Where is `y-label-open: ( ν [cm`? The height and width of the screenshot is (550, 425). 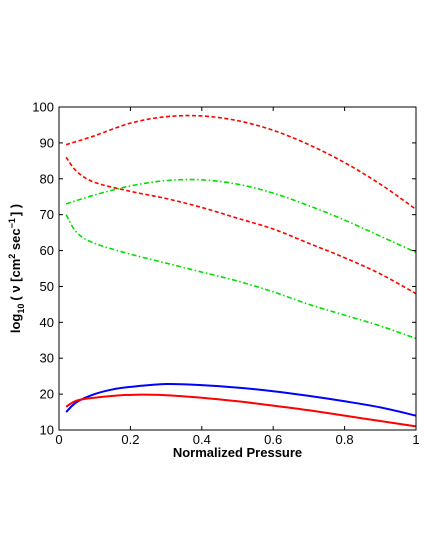
y-label-open: ( ν [cm is located at coordinates (15, 280).